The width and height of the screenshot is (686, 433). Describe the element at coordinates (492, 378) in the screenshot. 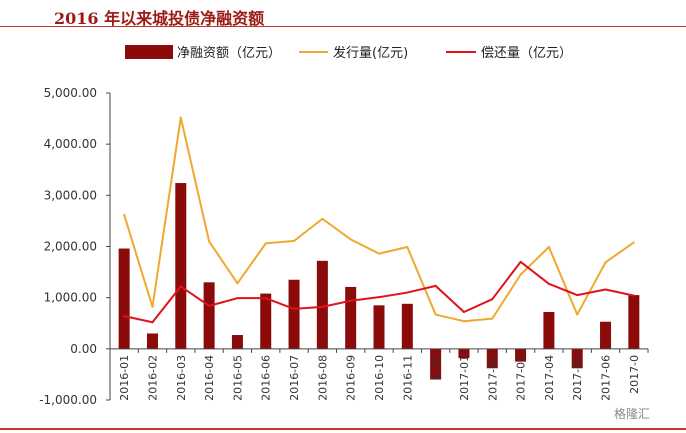

I see `x-tick-label: 2017-02` at that location.